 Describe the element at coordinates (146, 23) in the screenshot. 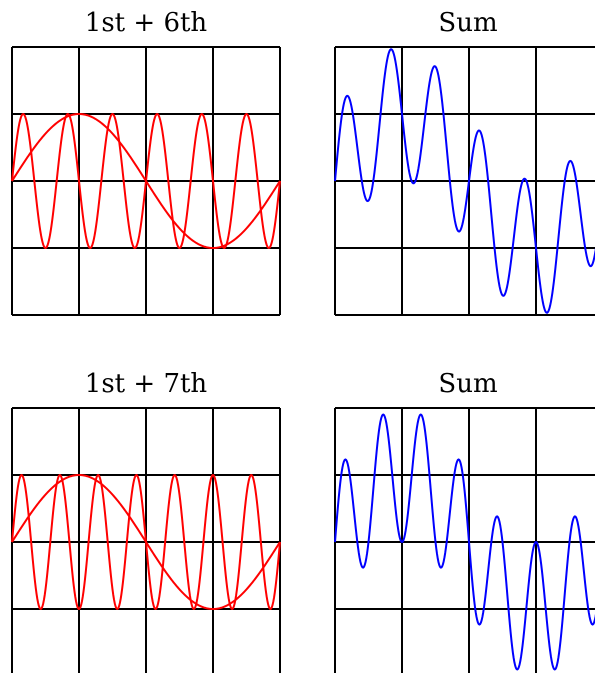

I see `chart-title-1st-plus-6th: 1st + 6th` at that location.